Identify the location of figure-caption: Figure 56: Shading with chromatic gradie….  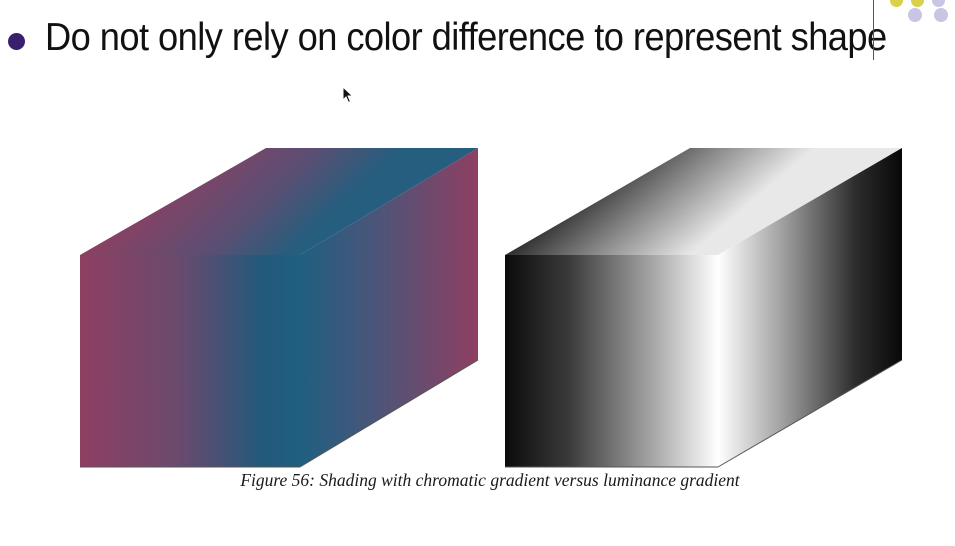
(490, 480).